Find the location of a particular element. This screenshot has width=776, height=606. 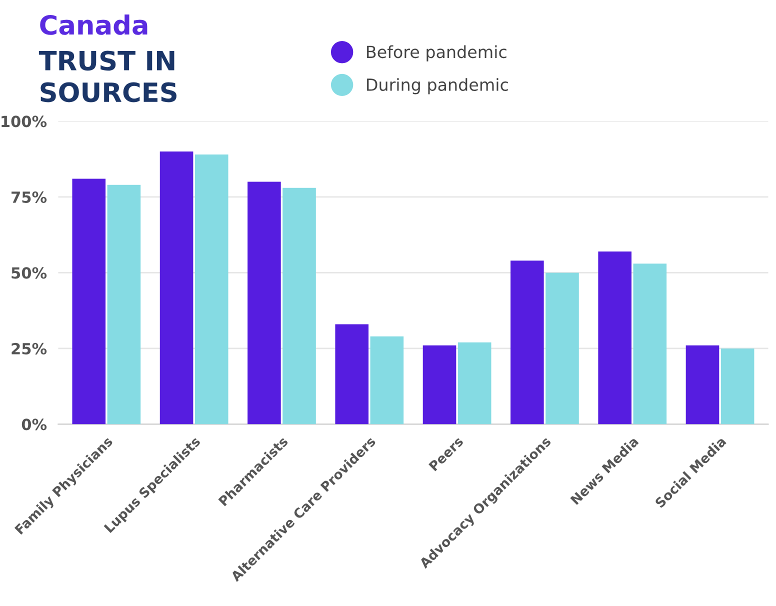

y-tick-label: 50% is located at coordinates (29, 273).